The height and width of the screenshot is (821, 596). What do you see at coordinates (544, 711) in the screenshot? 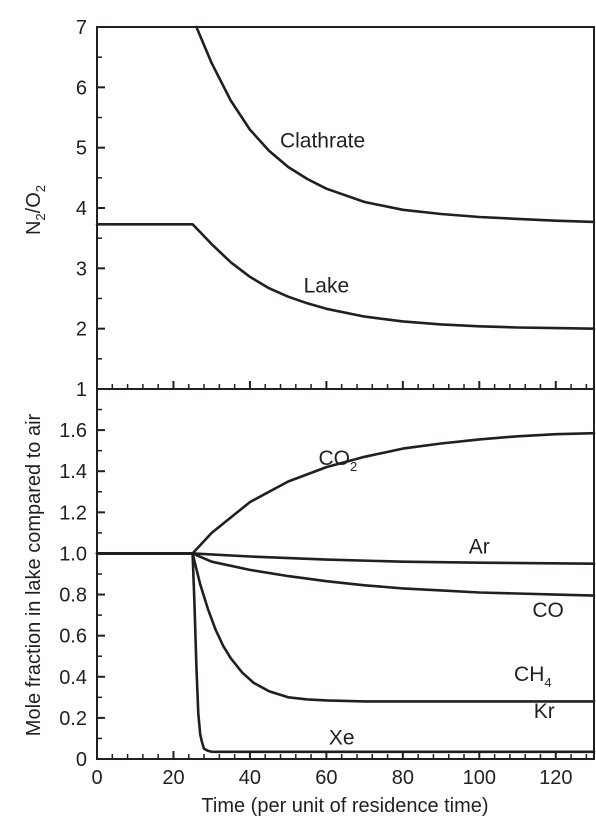
I see `curve-label: Kr` at bounding box center [544, 711].